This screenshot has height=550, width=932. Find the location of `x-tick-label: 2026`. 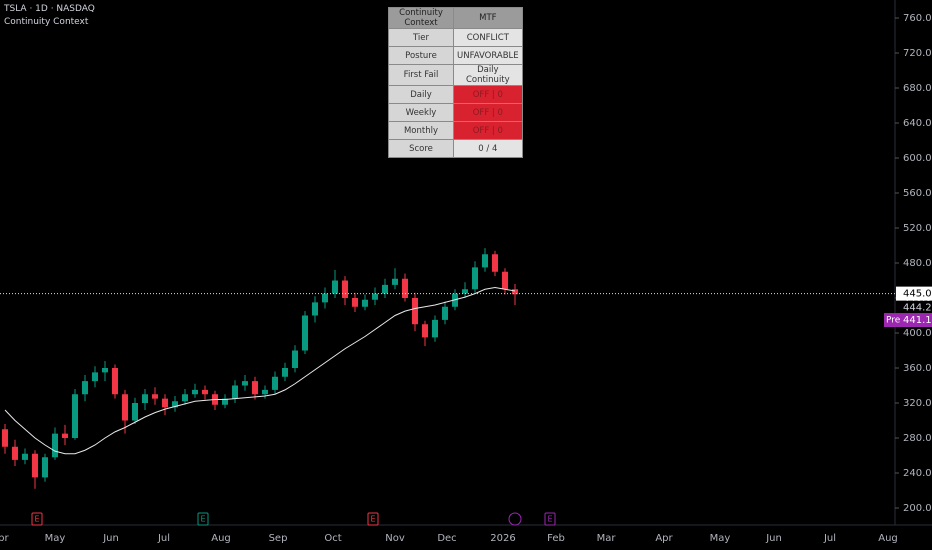

x-tick-label: 2026 is located at coordinates (502, 538).